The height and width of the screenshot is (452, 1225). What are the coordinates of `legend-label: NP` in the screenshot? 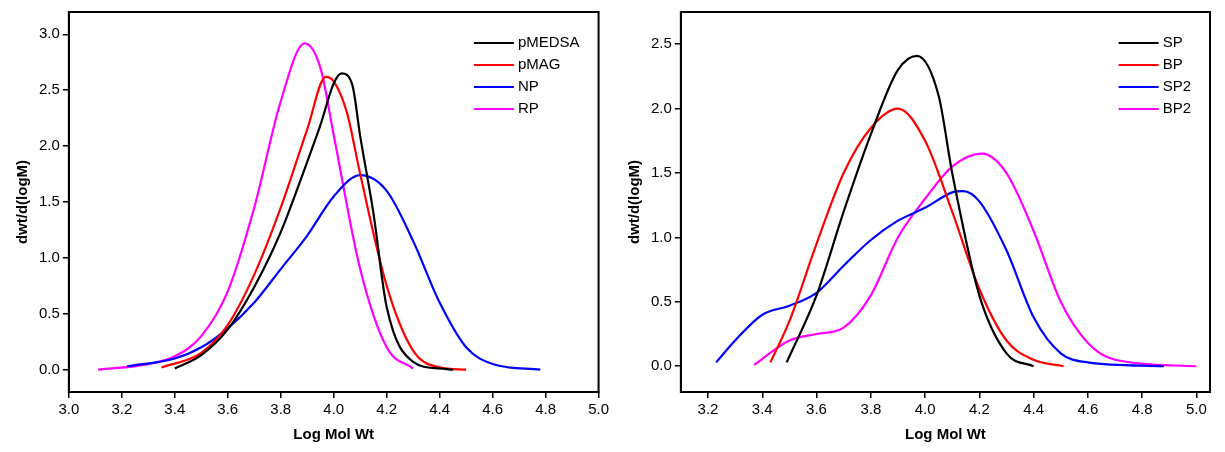 It's located at (528, 86).